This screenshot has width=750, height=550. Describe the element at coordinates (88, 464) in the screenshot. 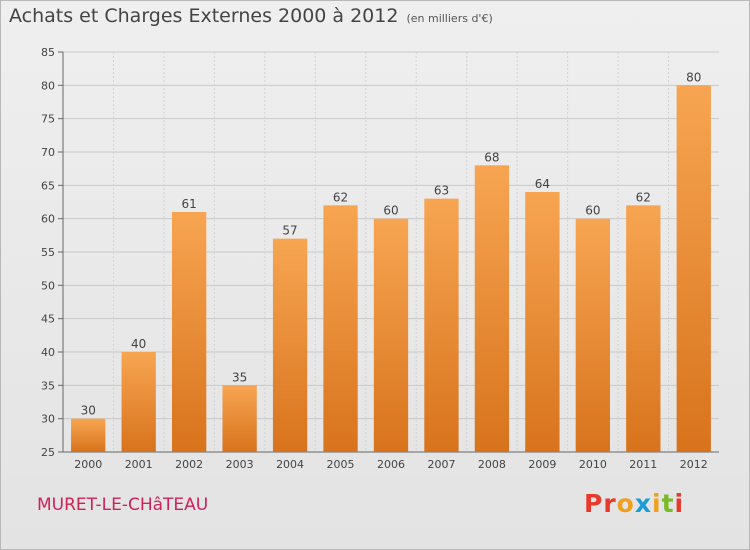

I see `x-tick-label: 2000` at that location.